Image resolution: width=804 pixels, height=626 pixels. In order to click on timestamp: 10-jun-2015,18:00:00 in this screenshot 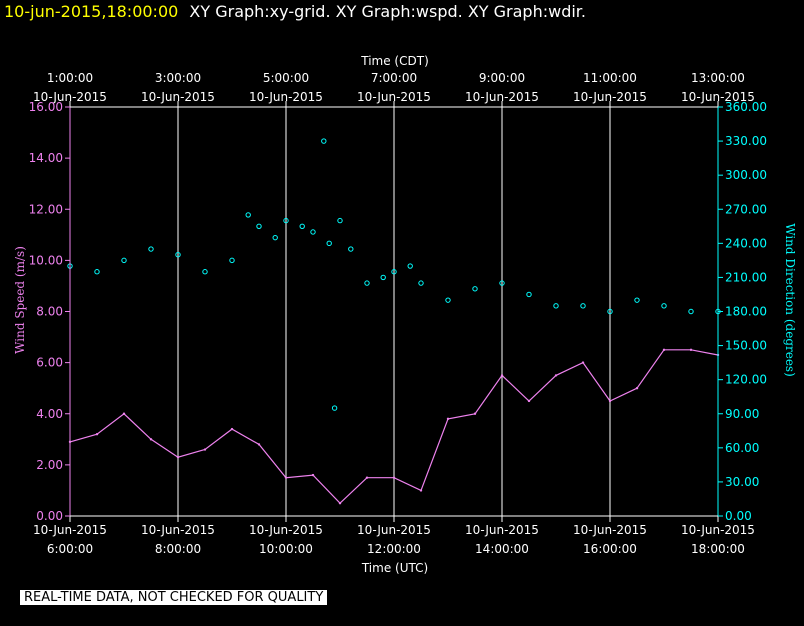, I will do `click(91, 11)`.